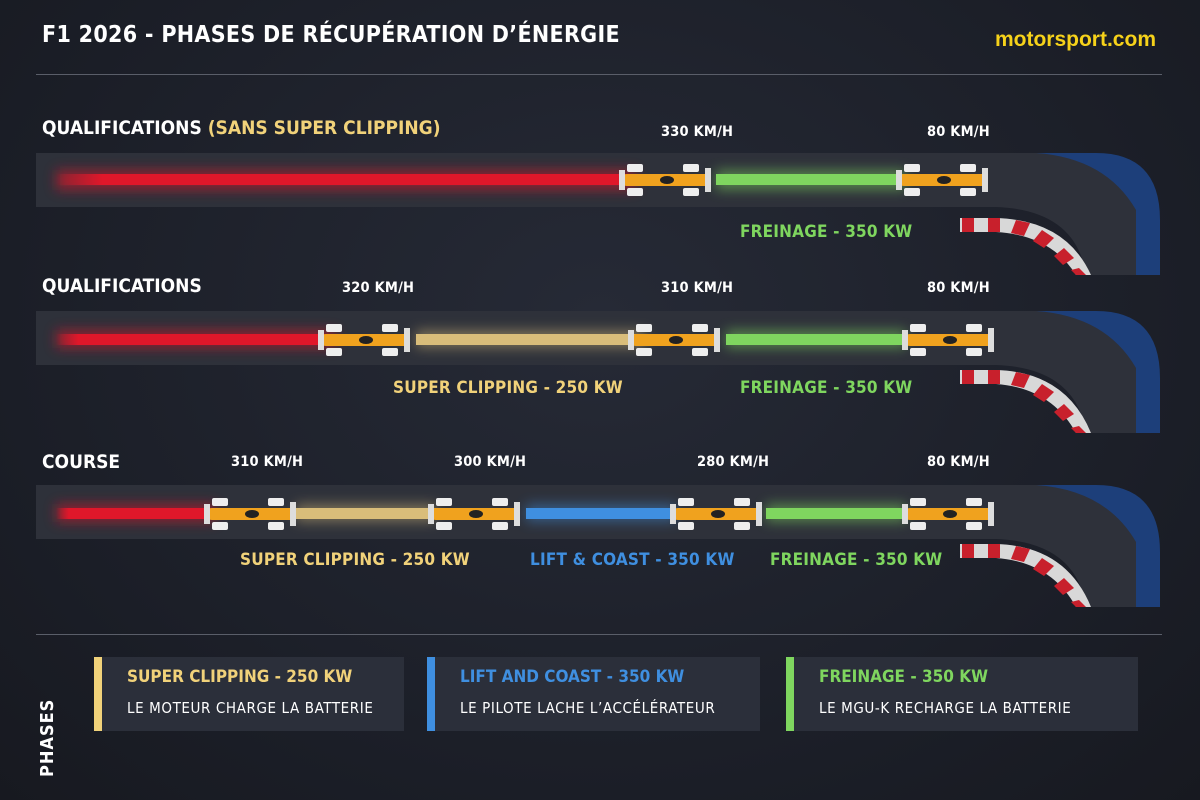 This screenshot has width=1200, height=800. Describe the element at coordinates (856, 560) in the screenshot. I see `scenario-3-phase-braking: FREINAGE - 350 KW` at that location.